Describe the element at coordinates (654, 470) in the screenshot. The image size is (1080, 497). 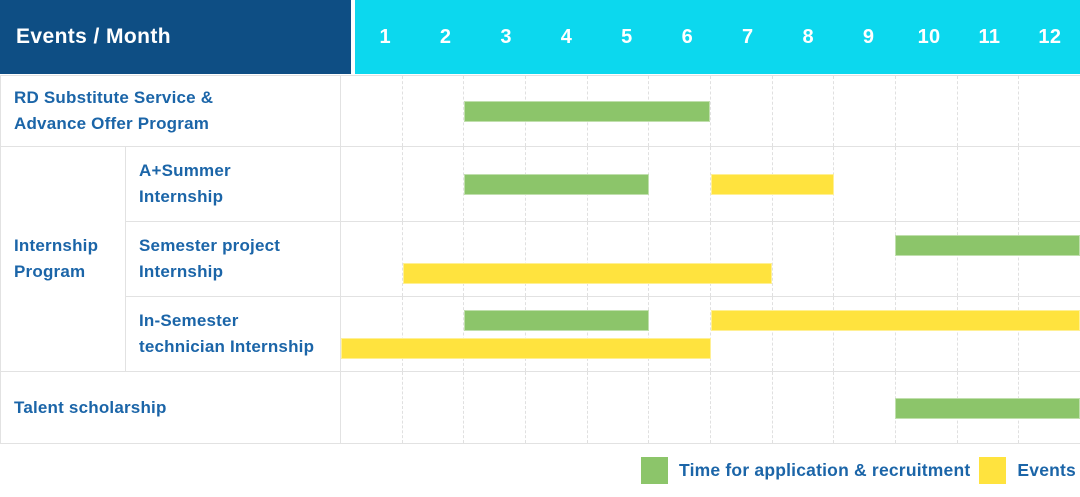
I see `green-legend-swatch` at that location.